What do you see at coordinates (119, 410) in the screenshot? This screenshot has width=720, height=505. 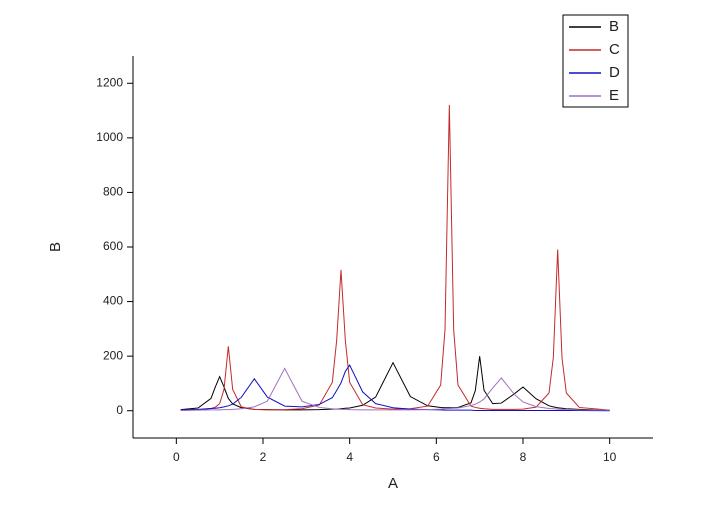 I see `y-tick-label: 0` at bounding box center [119, 410].